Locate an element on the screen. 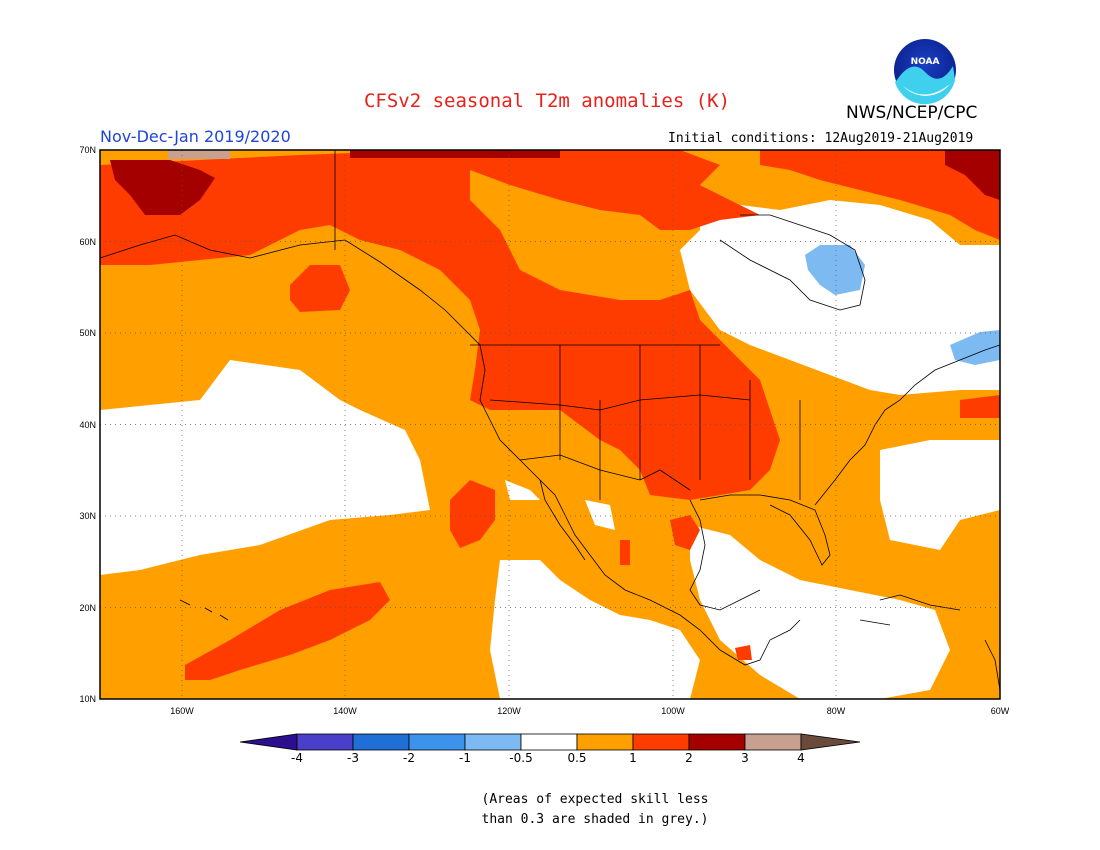 The width and height of the screenshot is (1100, 850). lat-label: 40N is located at coordinates (87, 425).